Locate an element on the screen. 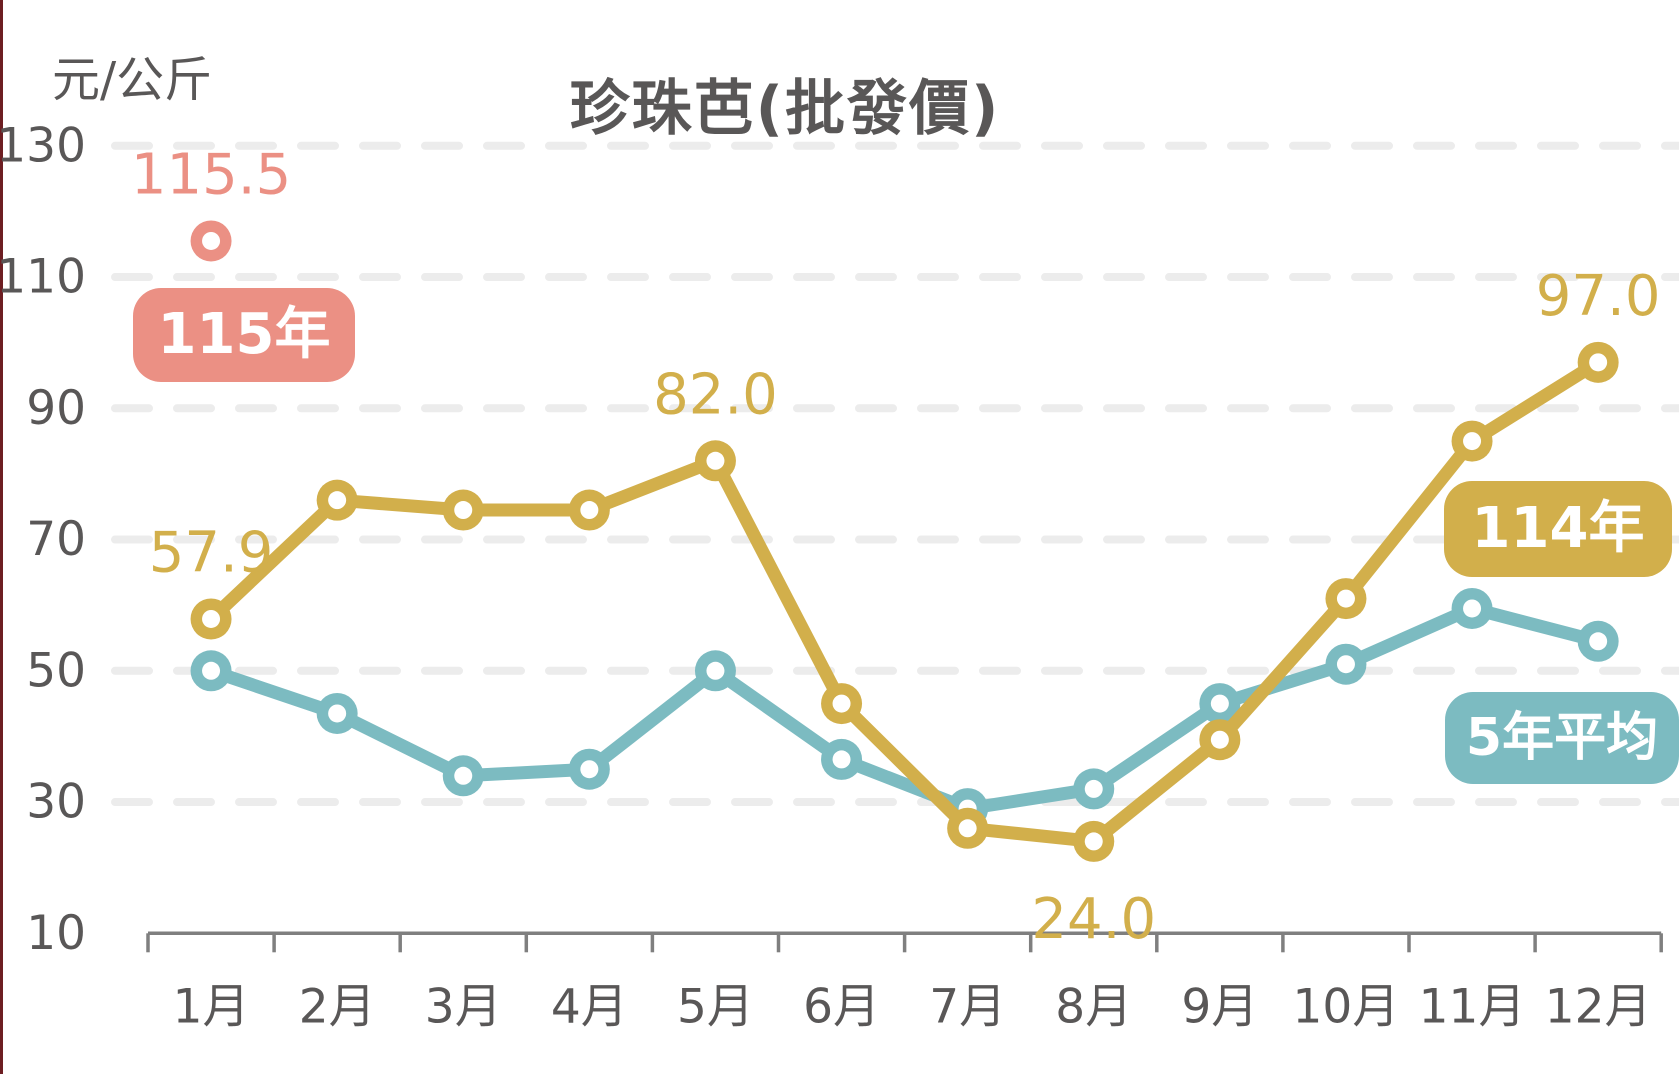 Image resolution: width=1679 pixels, height=1074 pixels. y-axis-unit-label: 元/公斤 is located at coordinates (132, 80).